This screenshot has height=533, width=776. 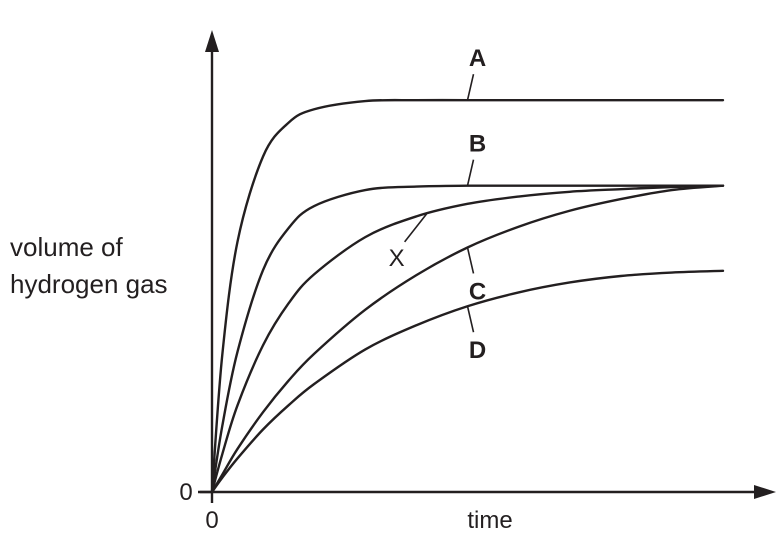 I want to click on curve-label-a: A, so click(x=477, y=58).